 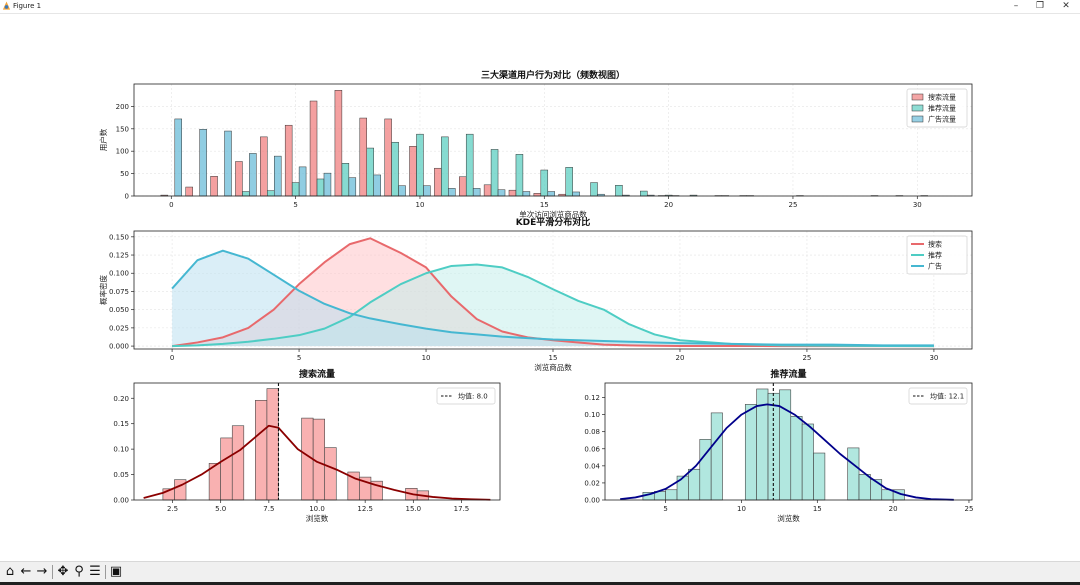 I want to click on x-axis-label: 浏览数, so click(x=317, y=518).